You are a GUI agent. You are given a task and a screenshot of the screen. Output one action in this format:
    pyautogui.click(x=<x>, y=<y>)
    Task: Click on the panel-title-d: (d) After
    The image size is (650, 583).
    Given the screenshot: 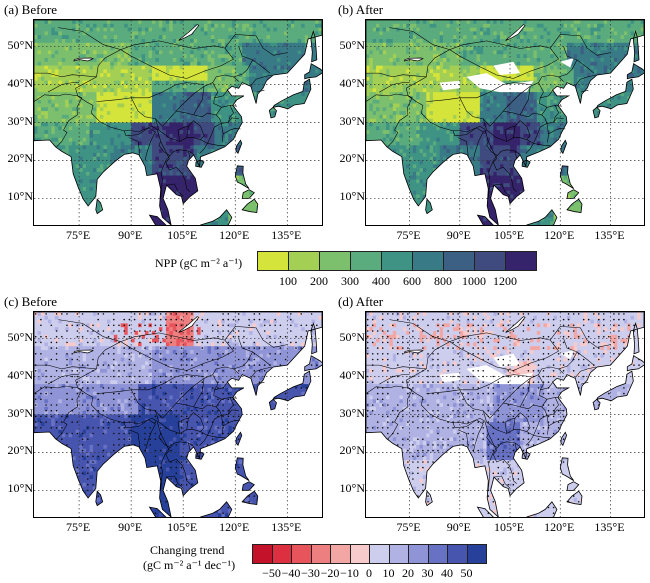 What is the action you would take?
    pyautogui.click(x=360, y=302)
    